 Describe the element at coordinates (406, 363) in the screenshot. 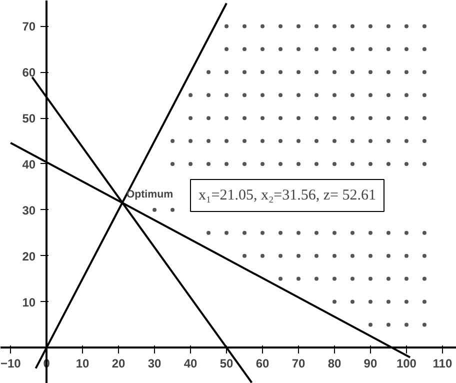

I see `x-tick-label: 100` at that location.